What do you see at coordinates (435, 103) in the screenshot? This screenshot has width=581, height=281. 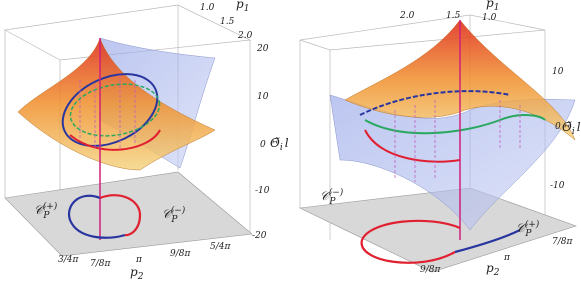 I see `curve-blue-dashed` at bounding box center [435, 103].